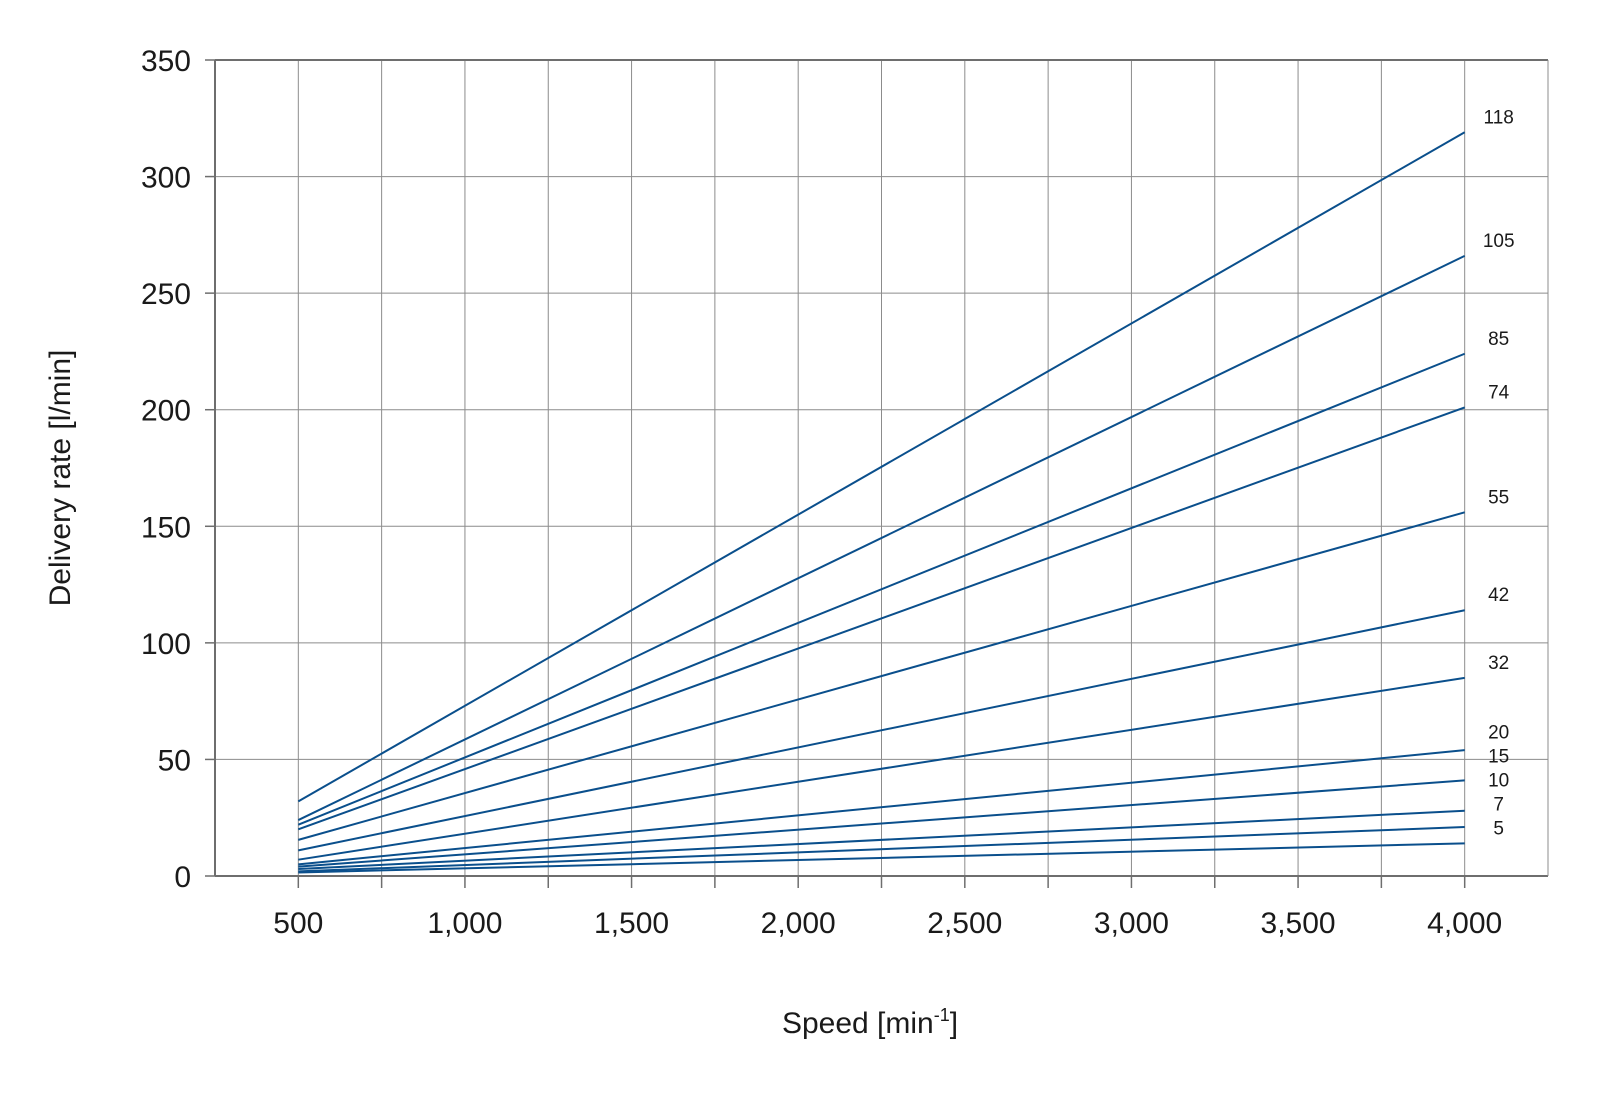 The image size is (1623, 1101). I want to click on x-tick-label: 2,000, so click(798, 923).